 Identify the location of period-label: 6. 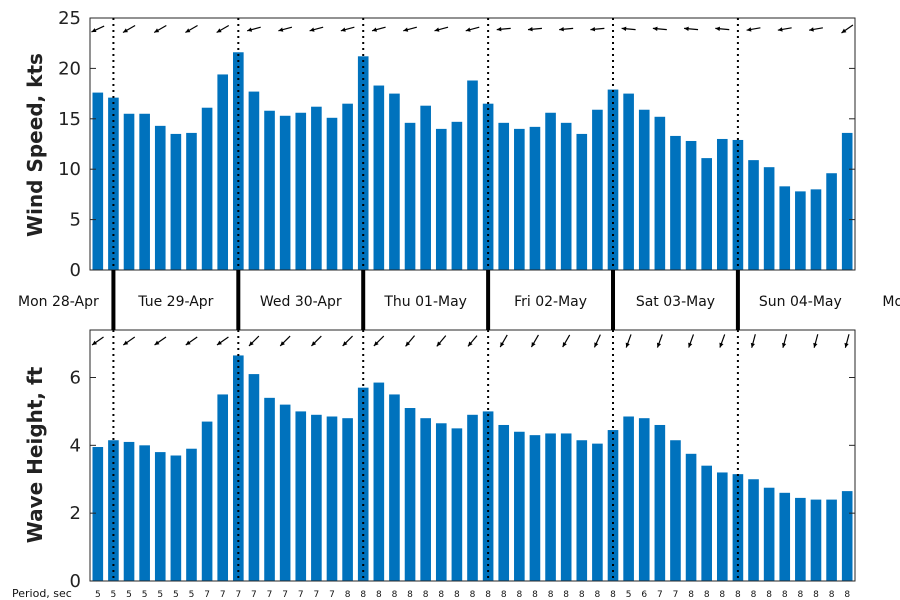
(644, 595).